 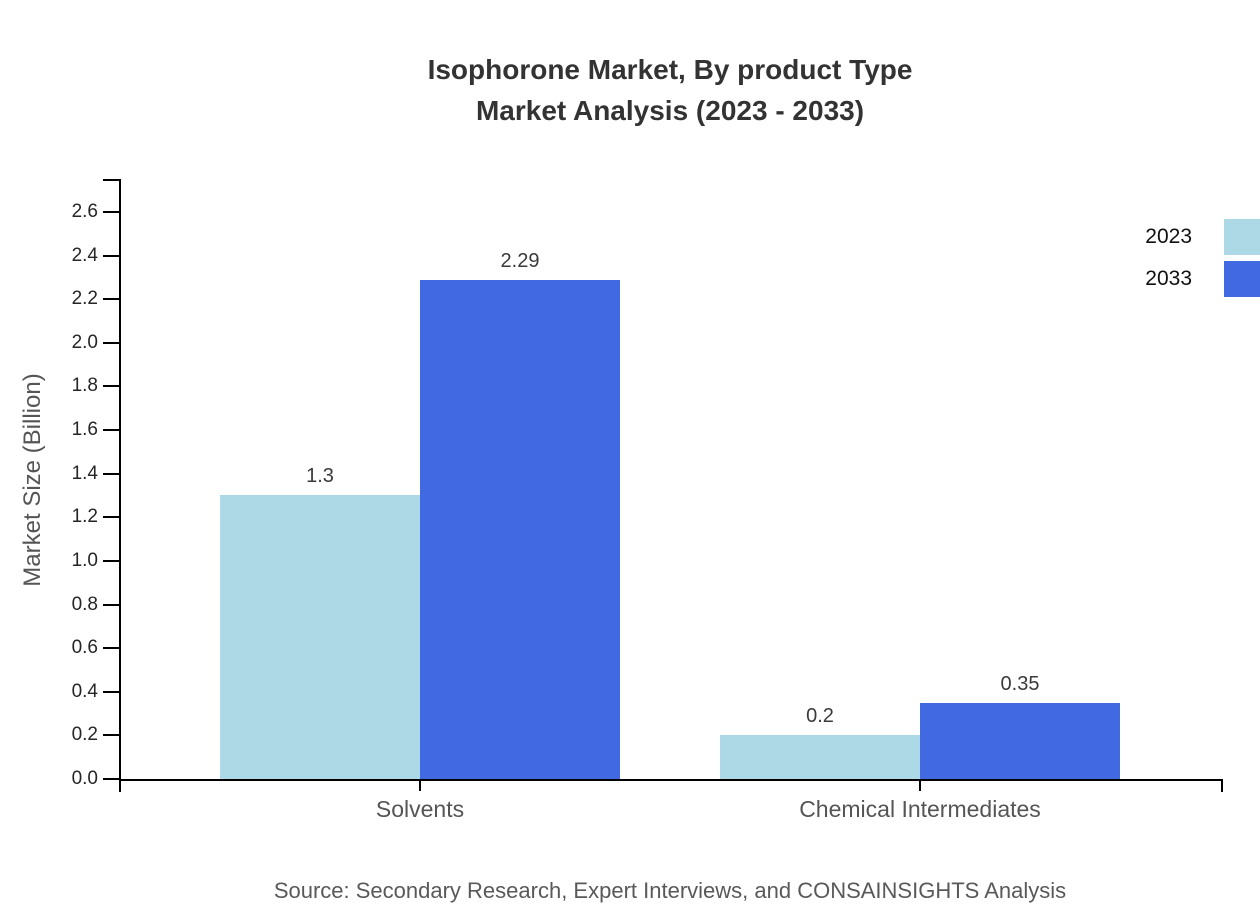 What do you see at coordinates (1168, 278) in the screenshot?
I see `legend-label-2033: 2033` at bounding box center [1168, 278].